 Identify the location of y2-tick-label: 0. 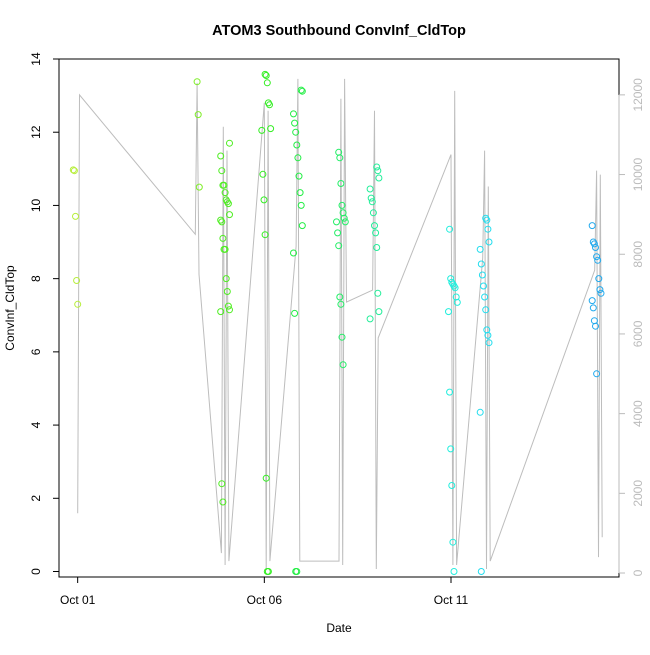
(638, 572).